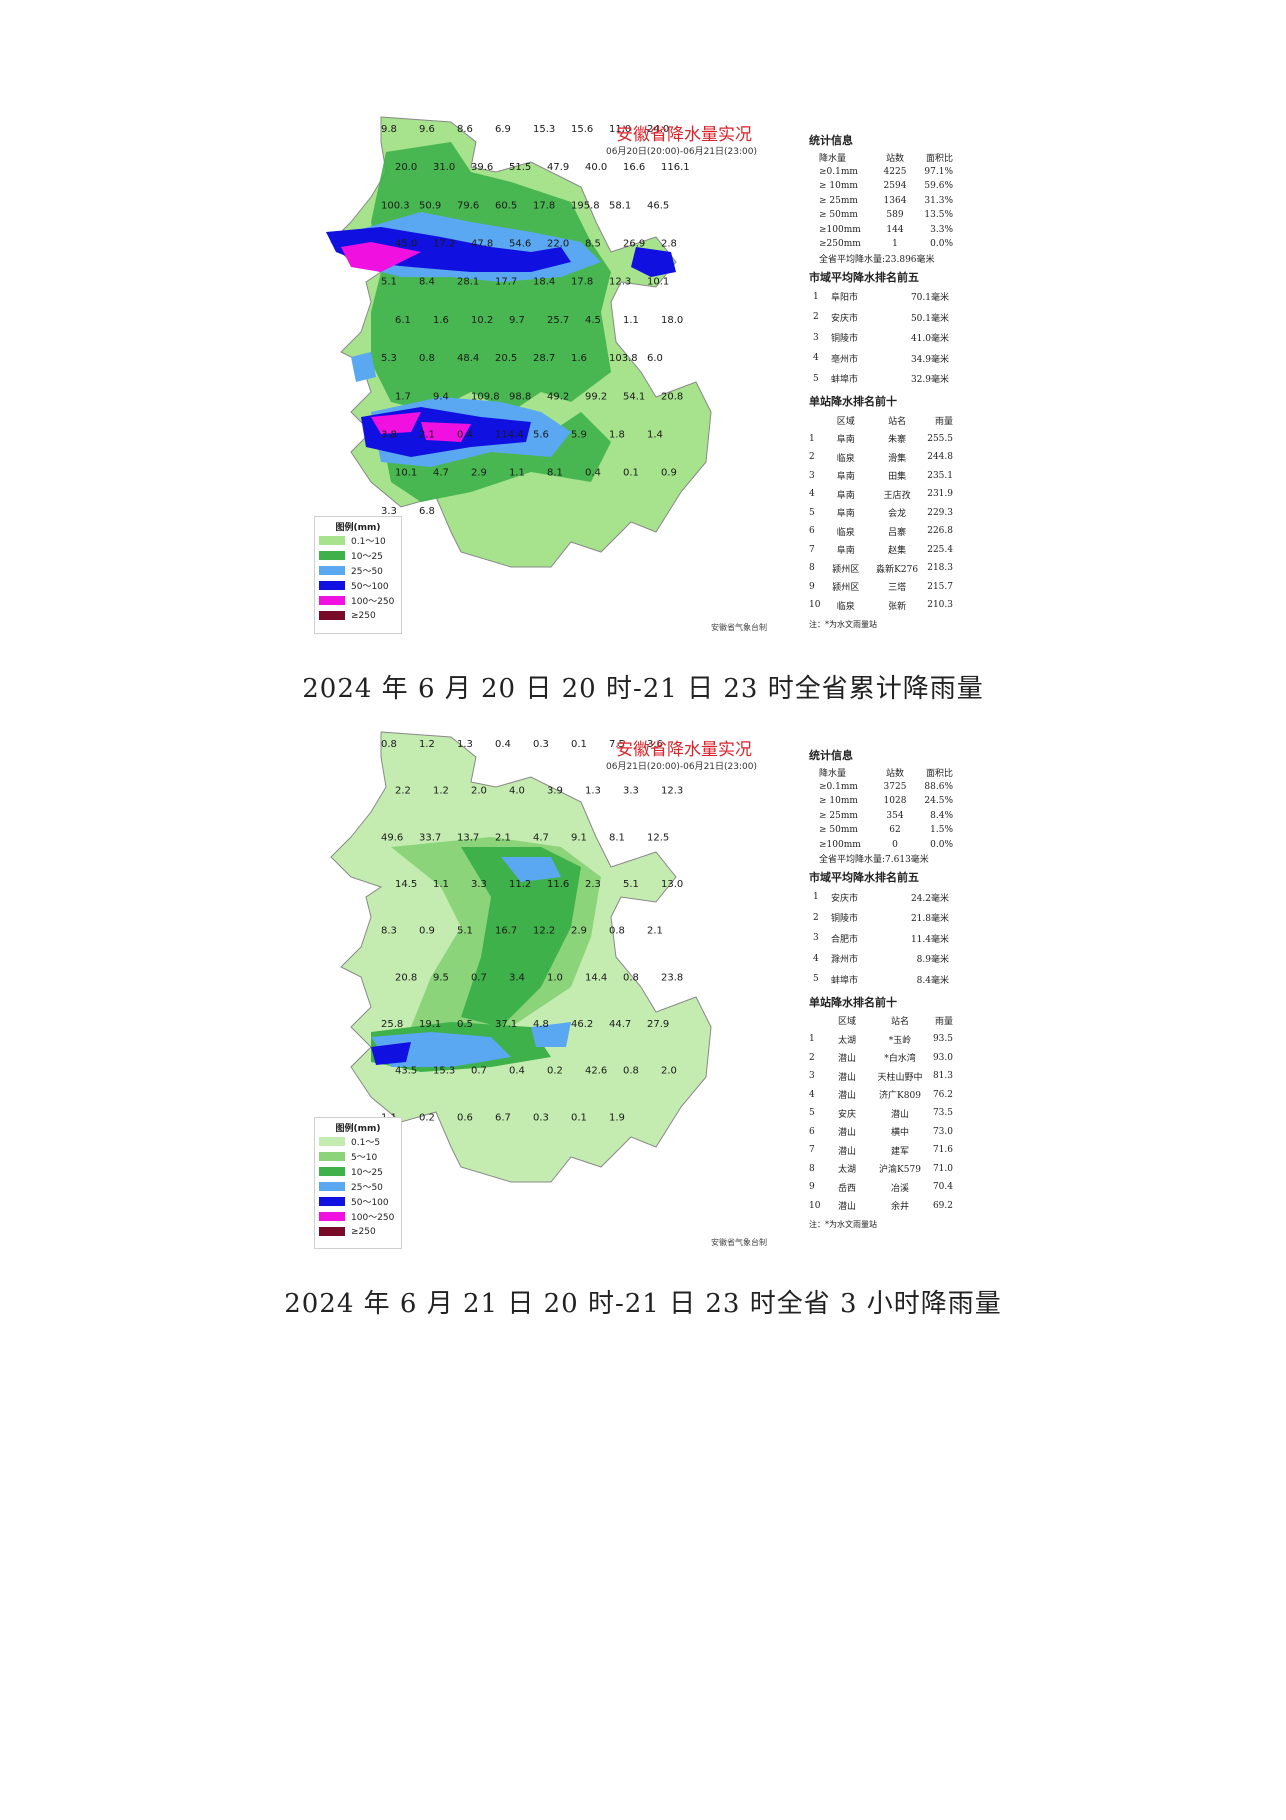 The height and width of the screenshot is (1820, 1286). What do you see at coordinates (812, 438) in the screenshot?
I see `station-rank-cell: 1` at bounding box center [812, 438].